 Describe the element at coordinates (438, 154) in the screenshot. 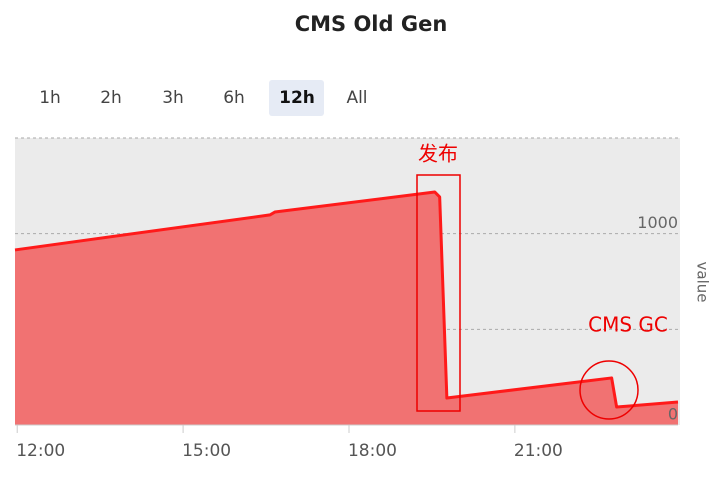

I see `annotation: 发布` at that location.